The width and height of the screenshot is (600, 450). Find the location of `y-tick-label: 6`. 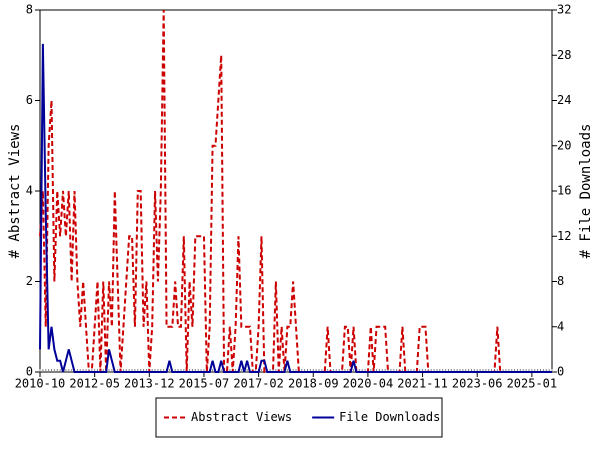

y-tick-label: 6 is located at coordinates (29, 100).